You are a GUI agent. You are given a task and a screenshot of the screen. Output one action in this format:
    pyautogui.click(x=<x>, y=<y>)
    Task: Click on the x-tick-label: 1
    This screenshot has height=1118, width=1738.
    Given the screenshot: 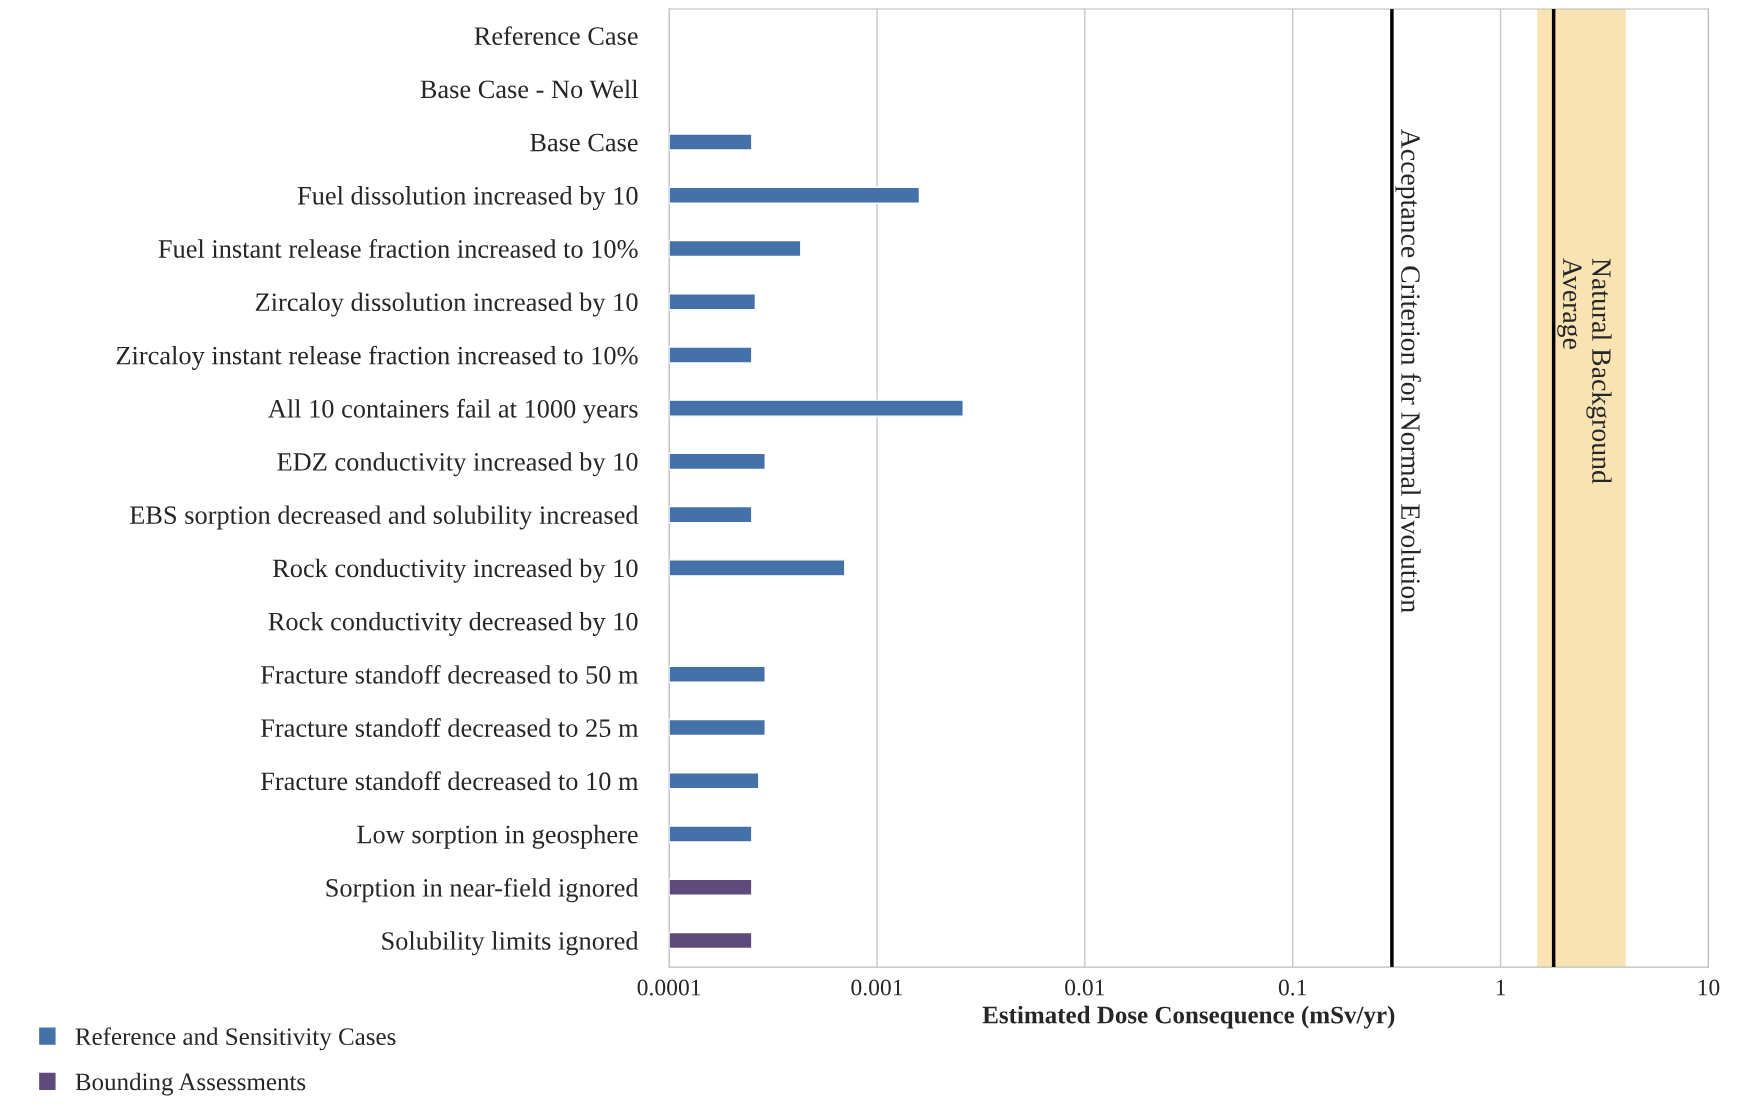 What is the action you would take?
    pyautogui.click(x=1501, y=987)
    